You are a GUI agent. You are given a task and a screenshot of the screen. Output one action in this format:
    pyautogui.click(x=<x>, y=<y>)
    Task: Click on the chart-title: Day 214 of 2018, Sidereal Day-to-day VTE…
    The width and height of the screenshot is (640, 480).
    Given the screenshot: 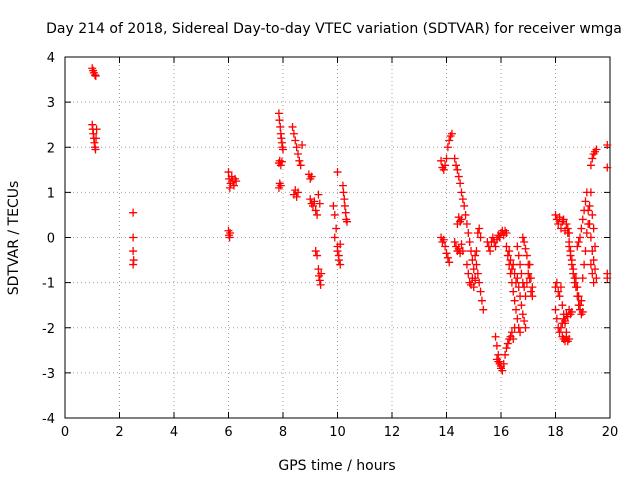 What is the action you would take?
    pyautogui.click(x=334, y=29)
    